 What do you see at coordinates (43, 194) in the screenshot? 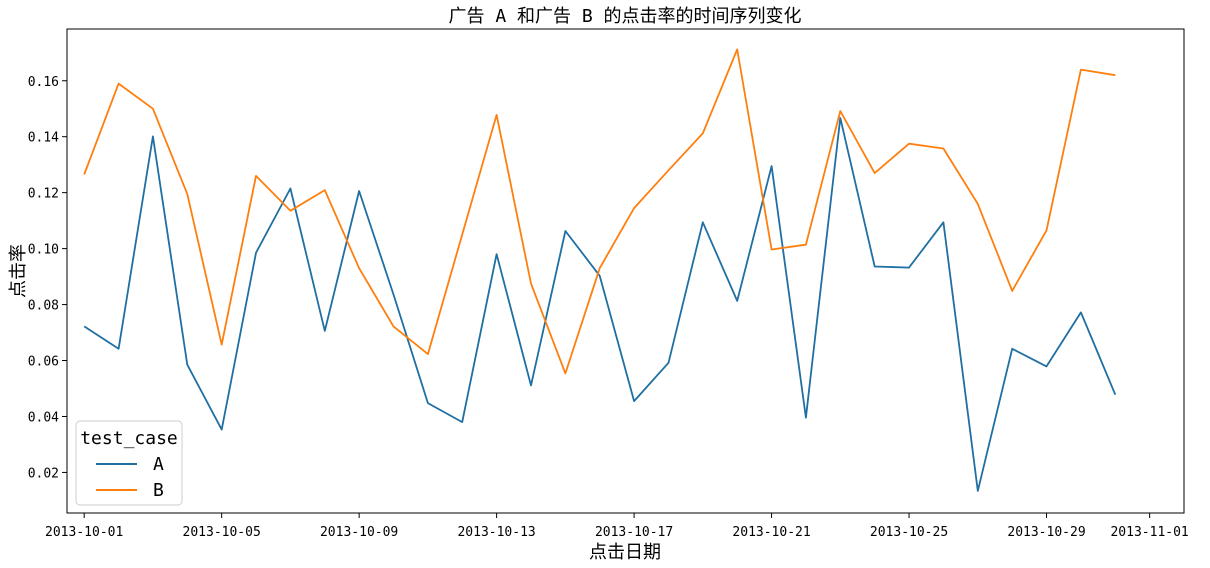
I see `y-tick-label: 0.12` at bounding box center [43, 194].